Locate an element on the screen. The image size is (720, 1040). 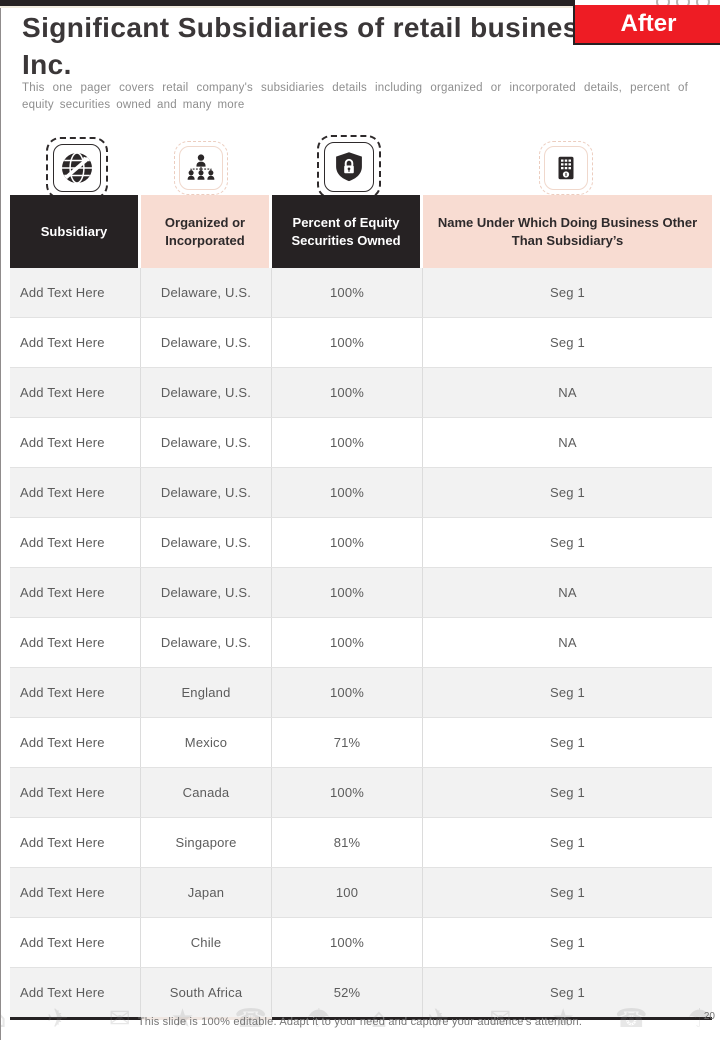
building-icon is located at coordinates (566, 168).